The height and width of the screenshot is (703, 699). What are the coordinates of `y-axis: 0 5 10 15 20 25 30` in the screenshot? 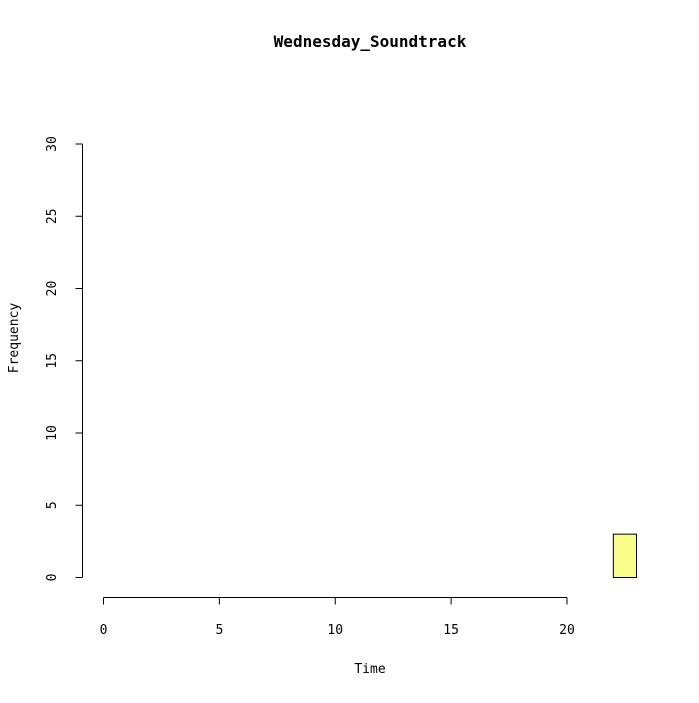 It's located at (64, 358).